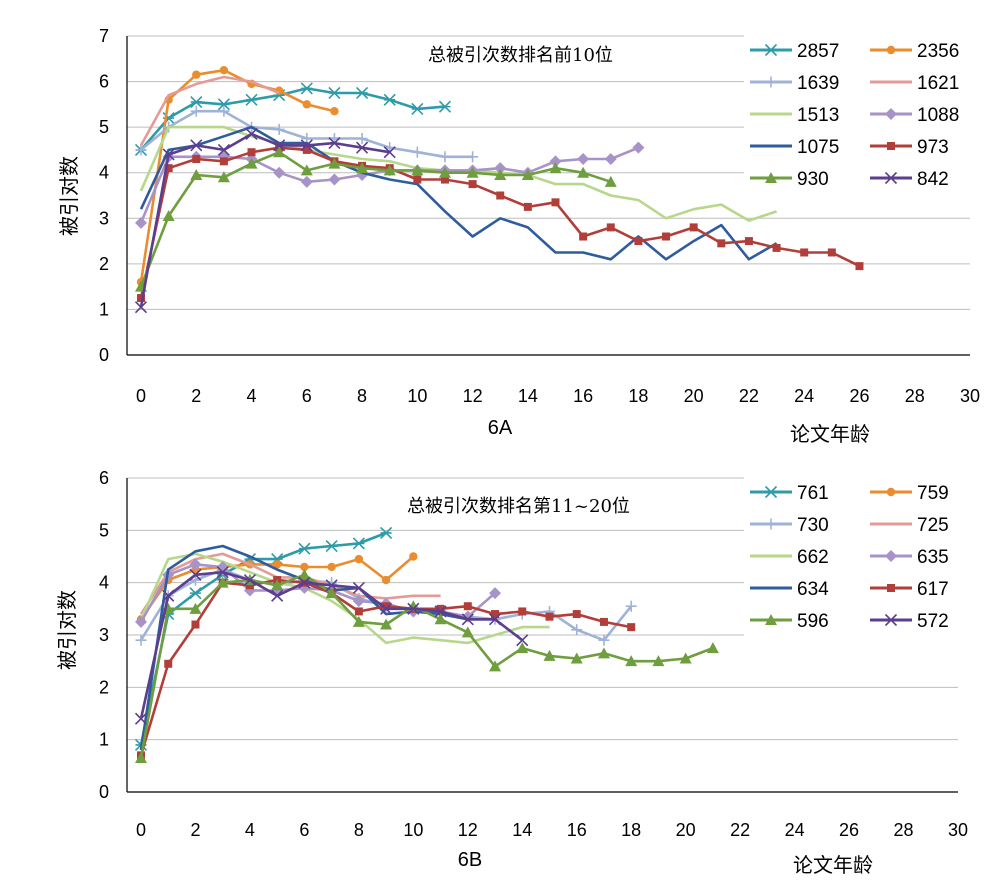 The image size is (1005, 890). Describe the element at coordinates (520, 55) in the screenshot. I see `chart-annotation: 总被引次数排名前10位` at that location.